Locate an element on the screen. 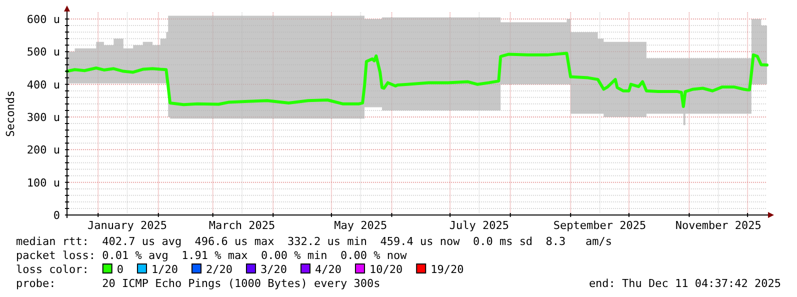  y-tick-label: 300 u is located at coordinates (43, 117).